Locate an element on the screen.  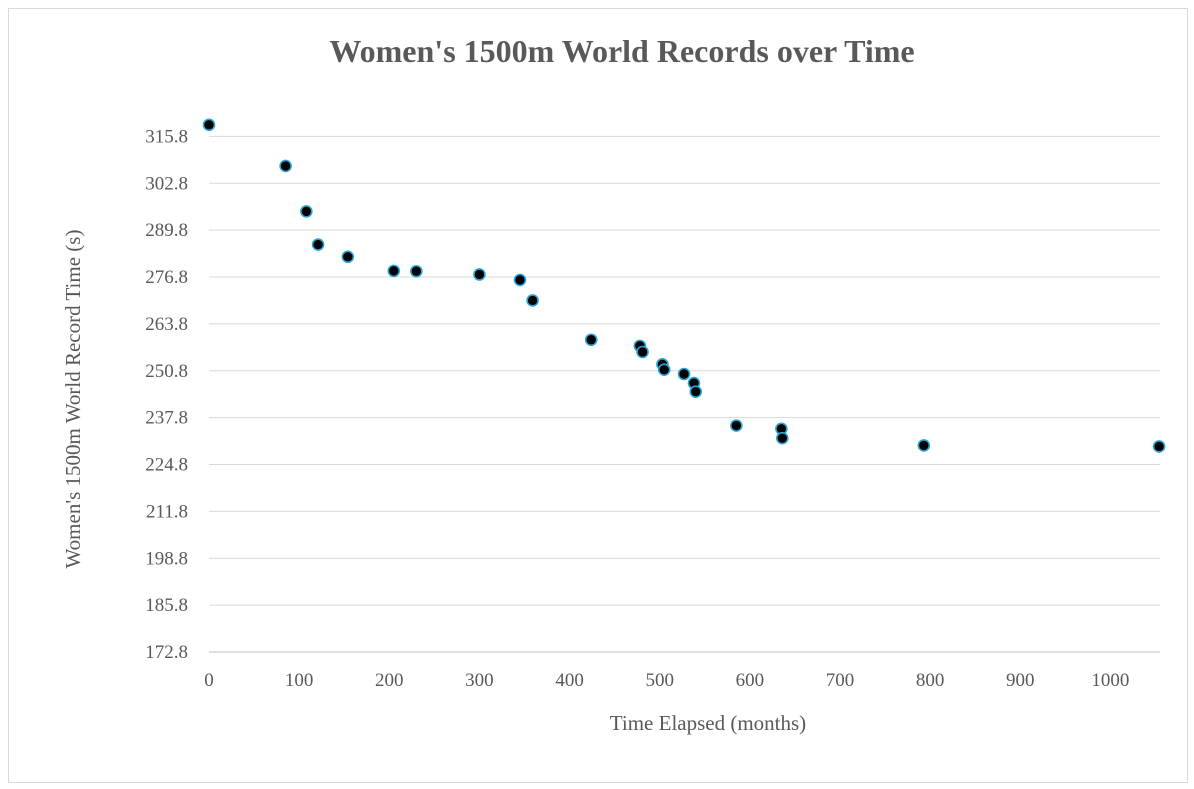
x-tick-label: 400 is located at coordinates (569, 680).